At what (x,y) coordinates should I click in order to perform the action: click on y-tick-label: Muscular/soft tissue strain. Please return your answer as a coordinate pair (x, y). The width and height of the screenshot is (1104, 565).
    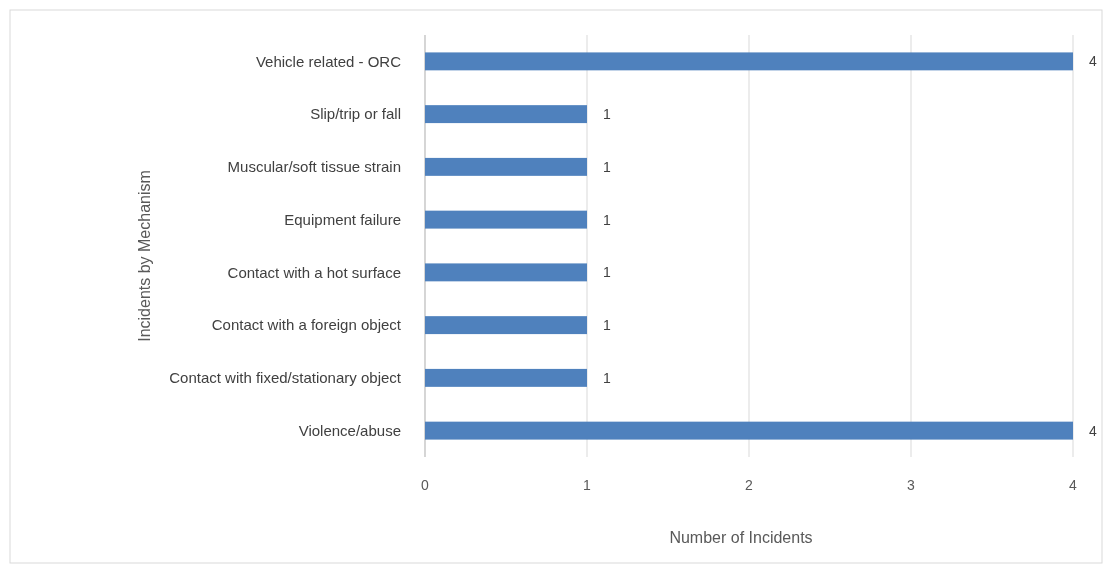
    Looking at the image, I should click on (314, 167).